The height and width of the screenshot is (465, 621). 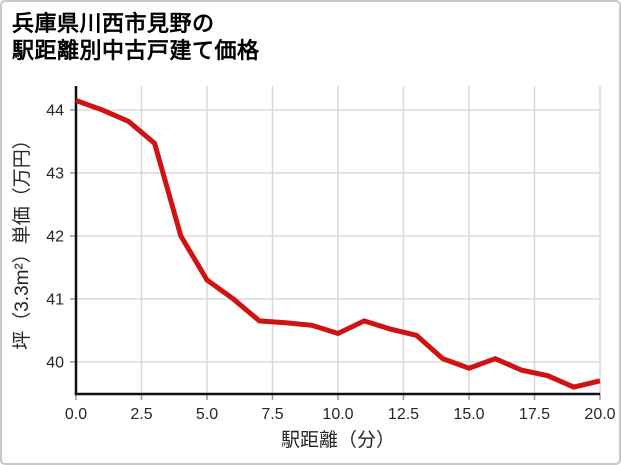 What do you see at coordinates (141, 414) in the screenshot?
I see `x-tick-label: 2.5` at bounding box center [141, 414].